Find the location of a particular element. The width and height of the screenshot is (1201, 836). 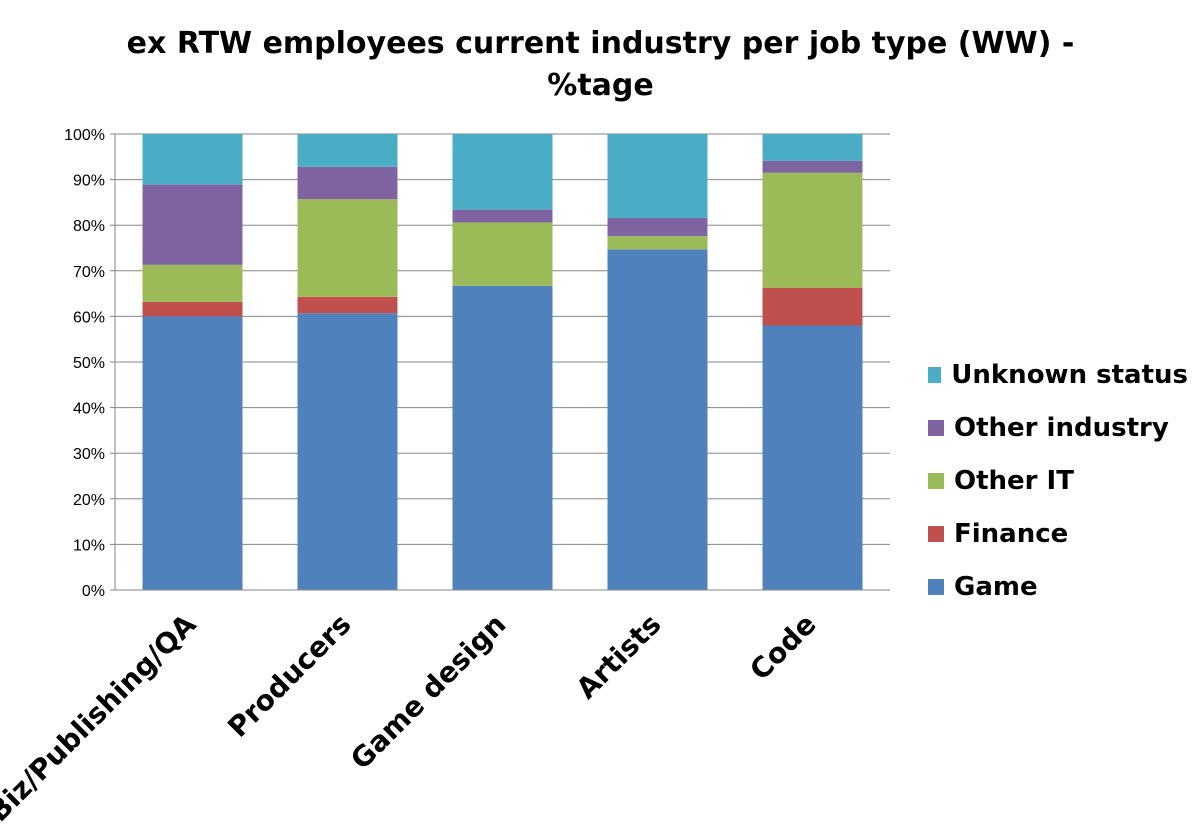

x-category-label: Producers is located at coordinates (289, 676).